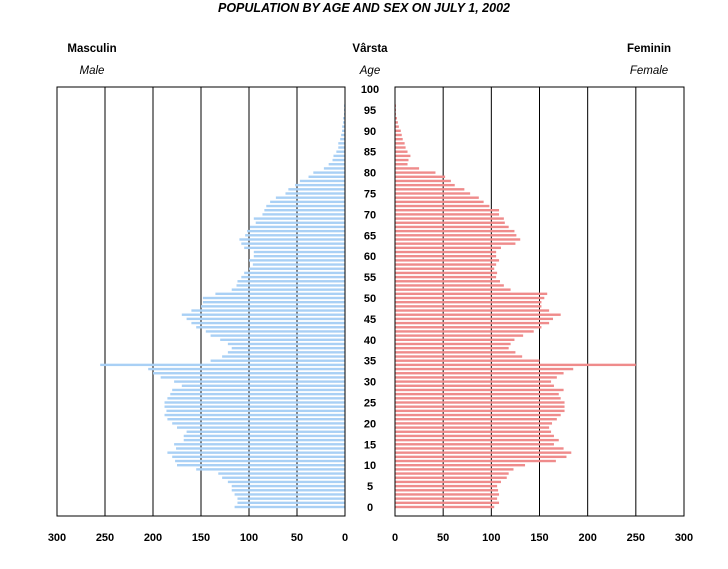 The height and width of the screenshot is (569, 728). I want to click on age-tick: 65, so click(370, 236).